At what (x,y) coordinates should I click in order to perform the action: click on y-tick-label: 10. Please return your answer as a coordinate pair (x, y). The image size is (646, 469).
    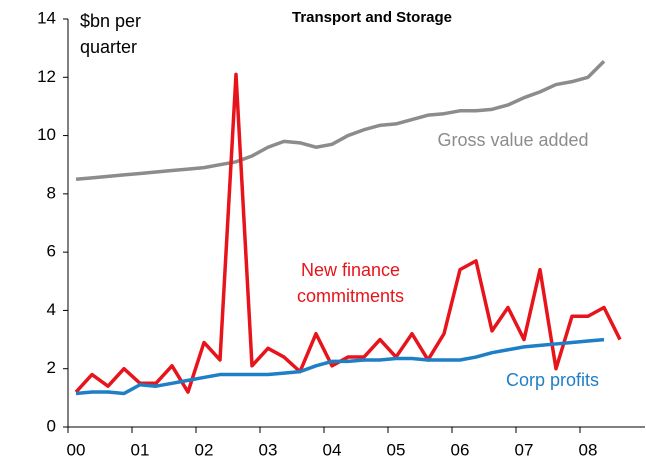
    Looking at the image, I should click on (46, 134).